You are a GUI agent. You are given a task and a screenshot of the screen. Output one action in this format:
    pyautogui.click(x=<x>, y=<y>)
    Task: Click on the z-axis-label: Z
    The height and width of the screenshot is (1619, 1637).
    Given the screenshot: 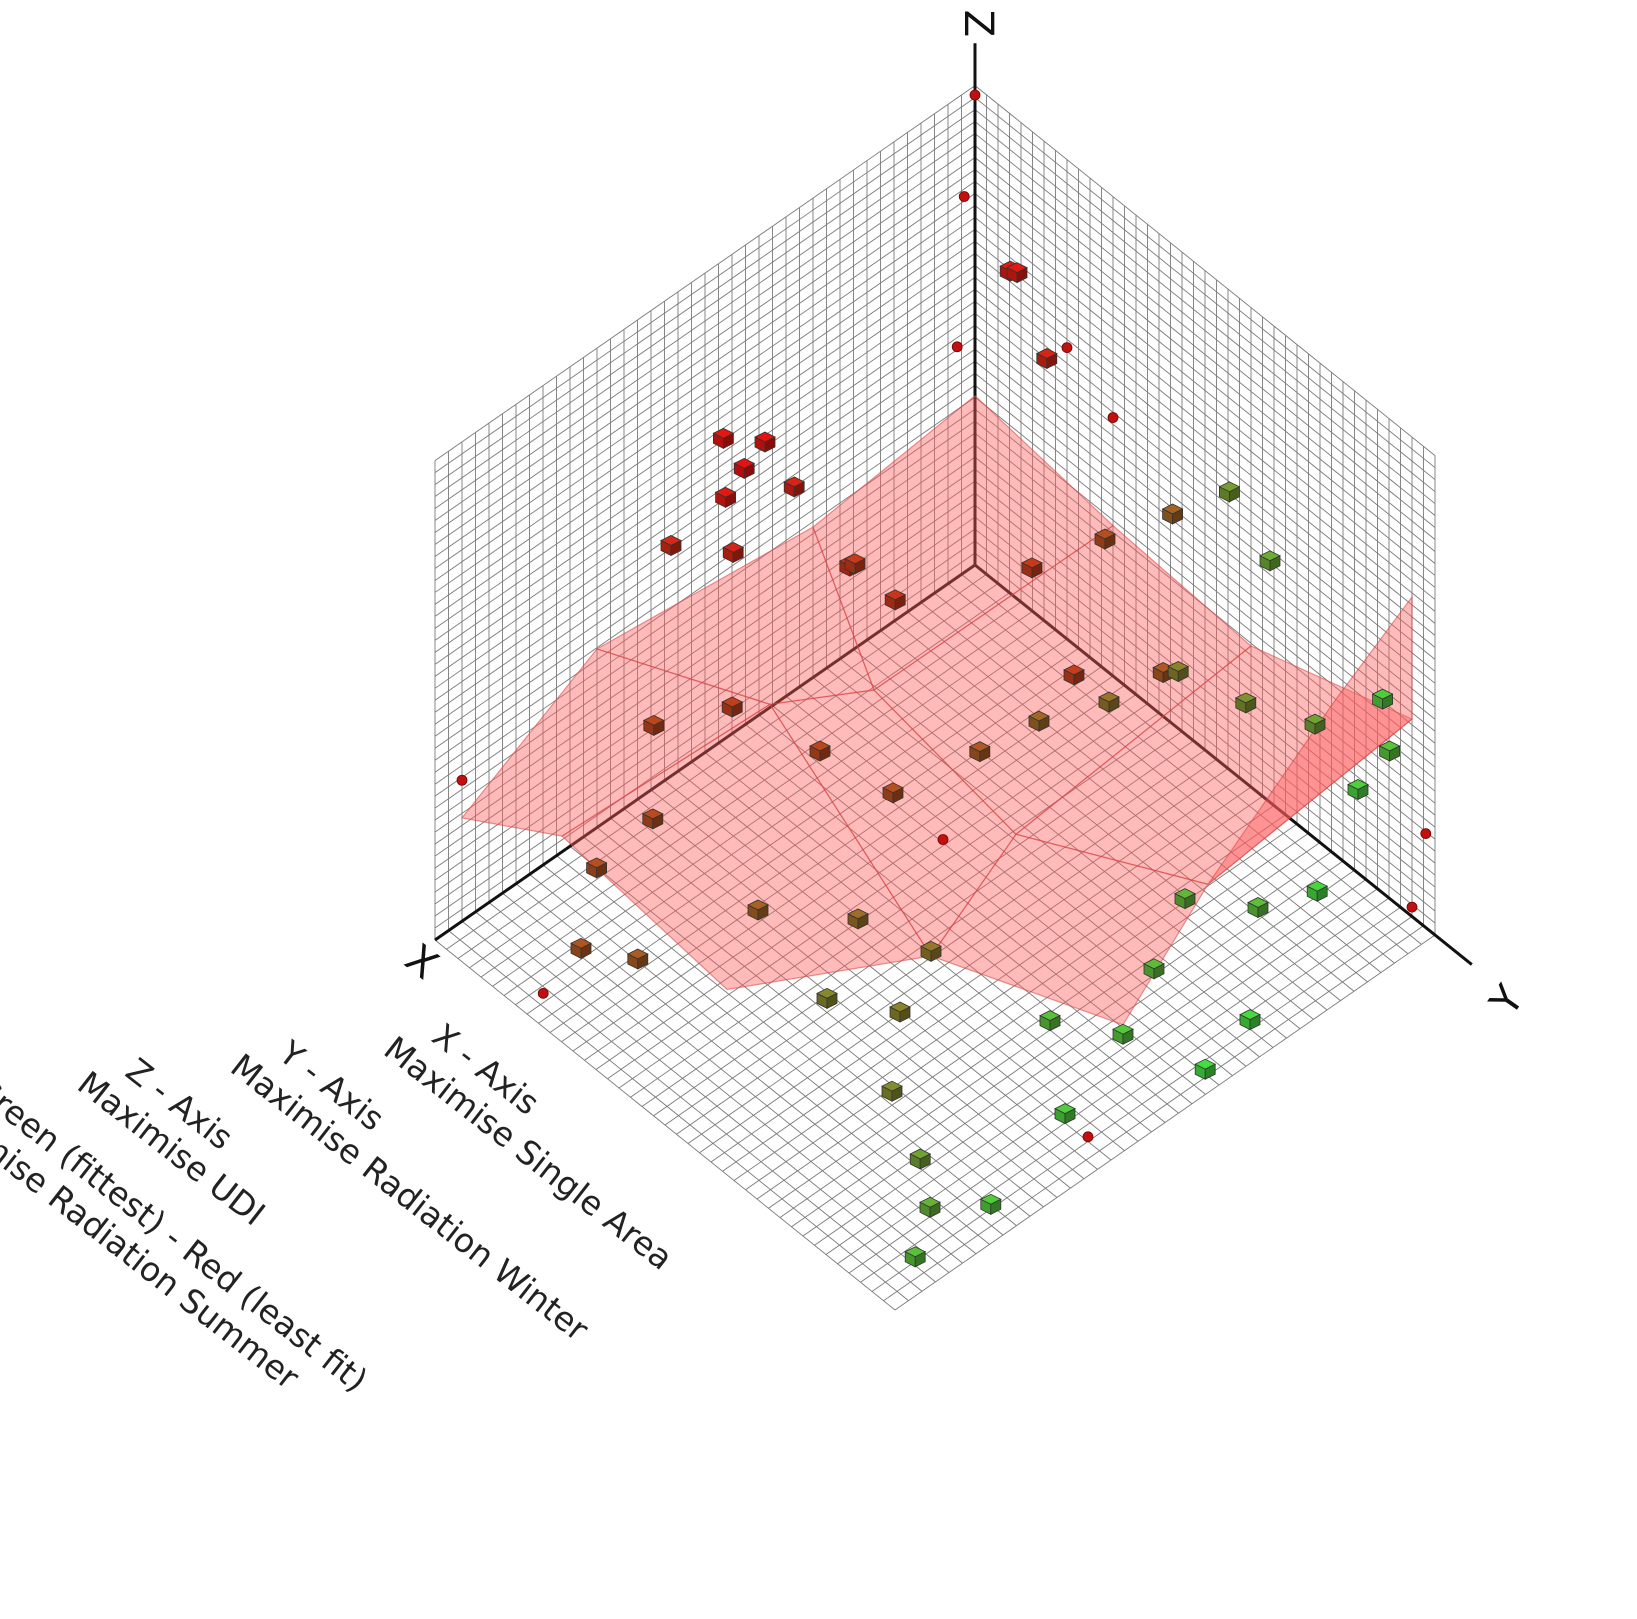 What is the action you would take?
    pyautogui.click(x=978, y=23)
    